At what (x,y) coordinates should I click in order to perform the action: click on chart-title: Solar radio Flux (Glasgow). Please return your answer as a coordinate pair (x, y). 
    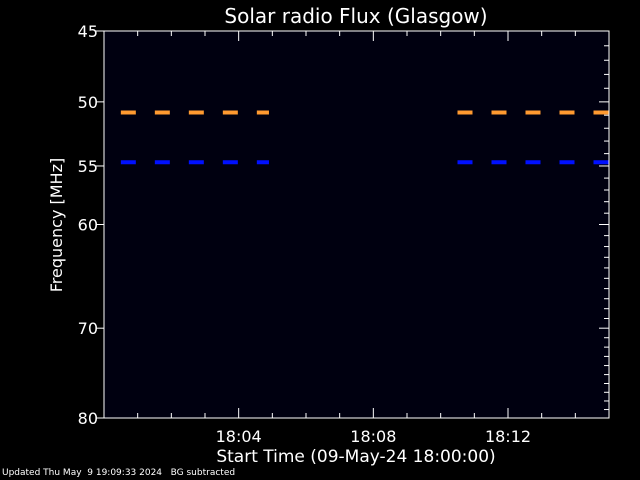
    Looking at the image, I should click on (355, 16).